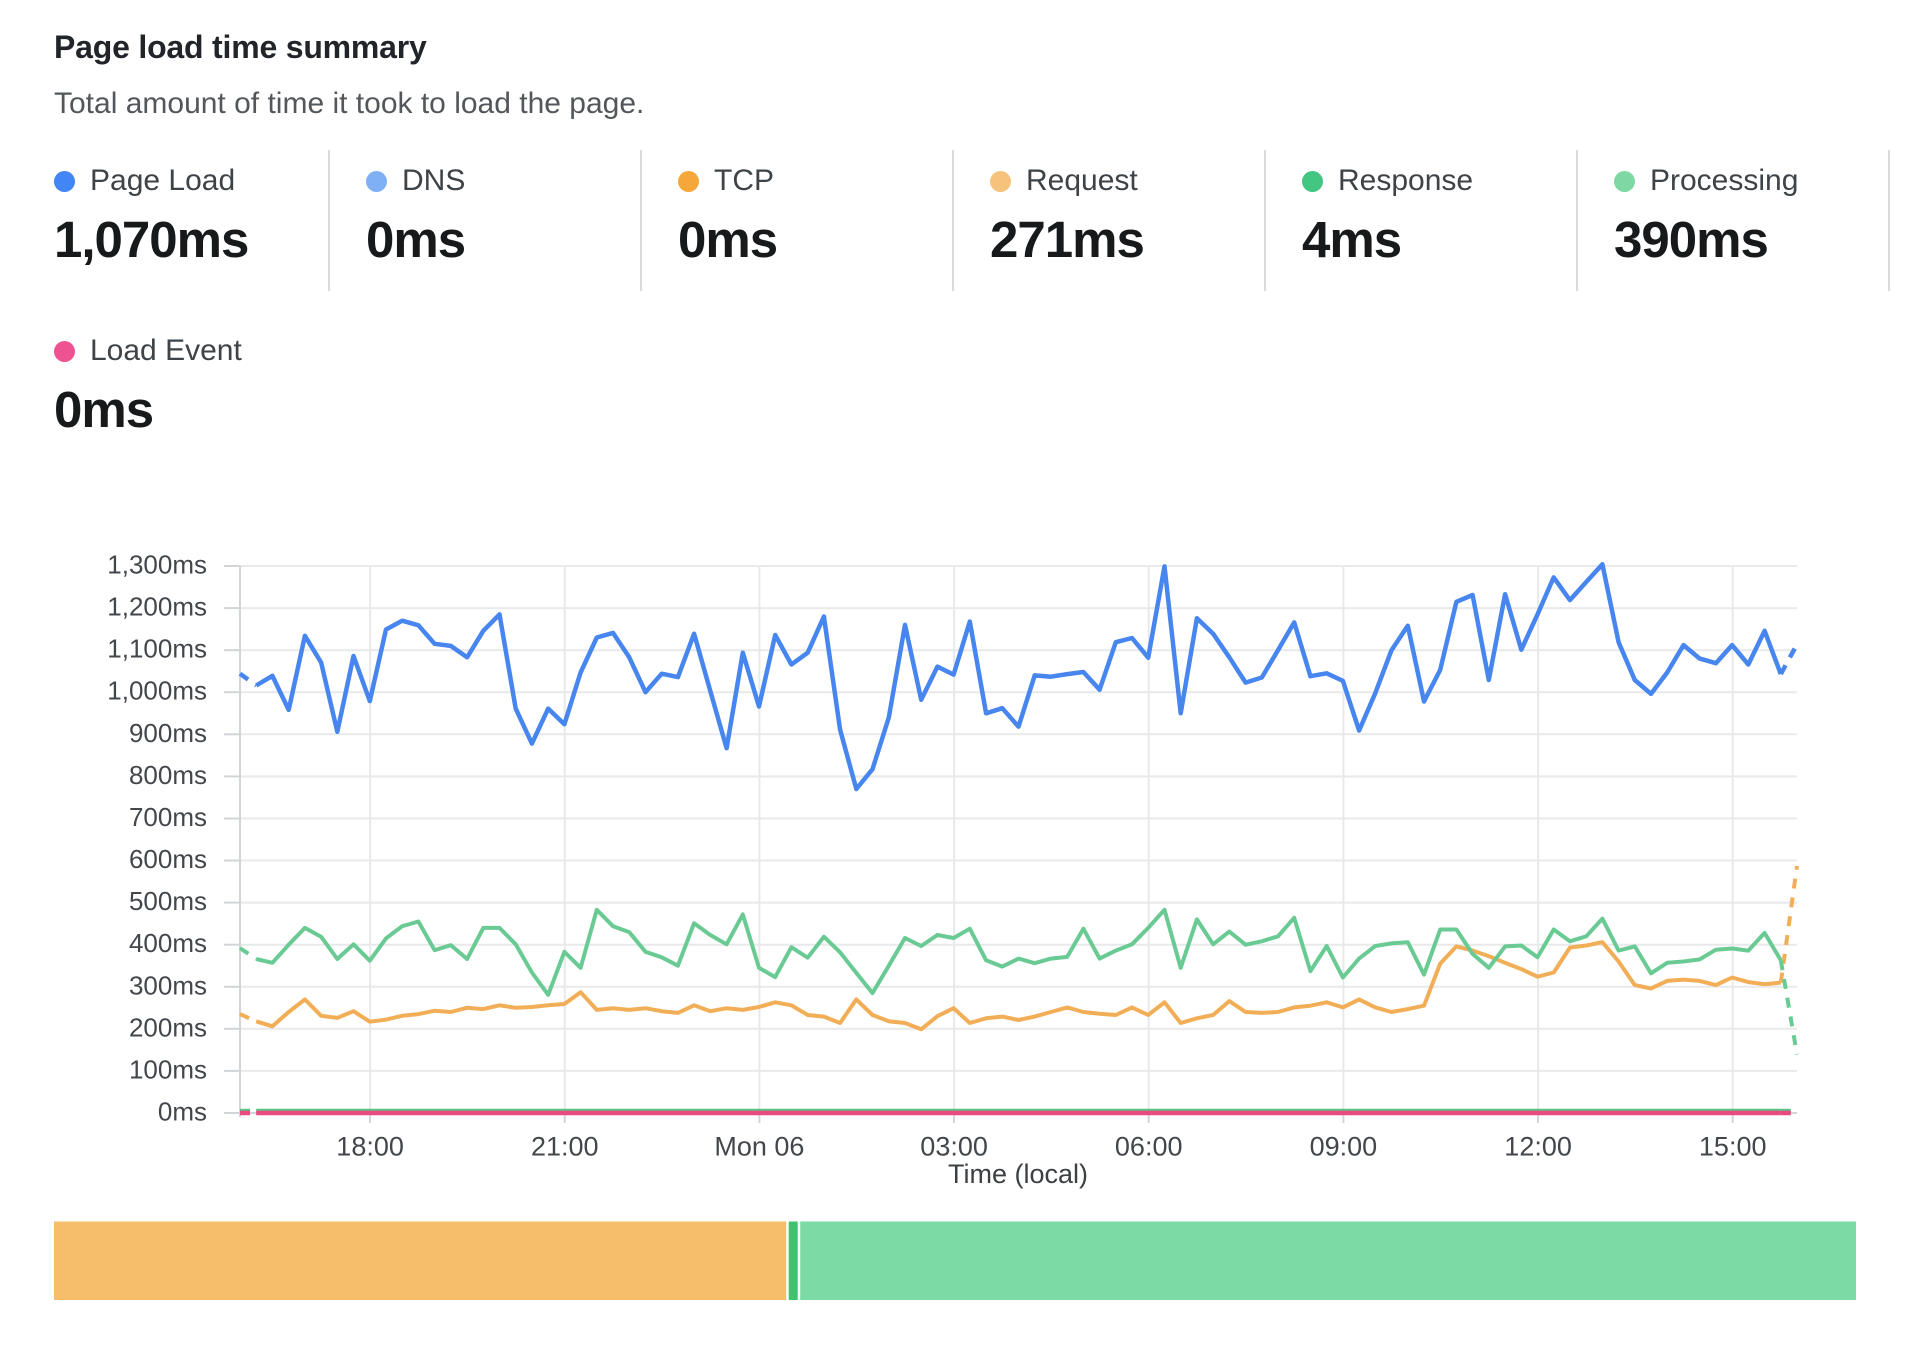 This screenshot has height=1352, width=1910. Describe the element at coordinates (157, 691) in the screenshot. I see `svg-text: 1,000ms` at that location.